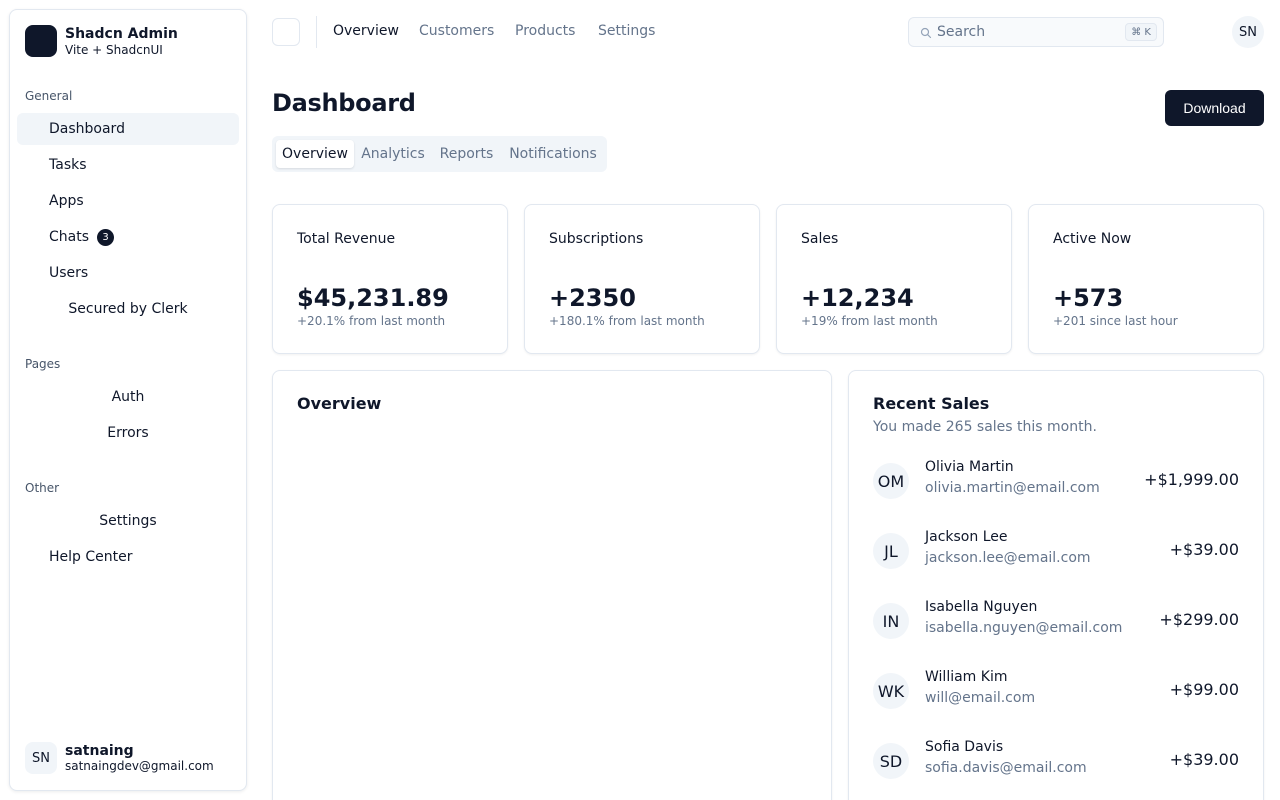  I want to click on sidebar-item-label: Settings, so click(128, 521).